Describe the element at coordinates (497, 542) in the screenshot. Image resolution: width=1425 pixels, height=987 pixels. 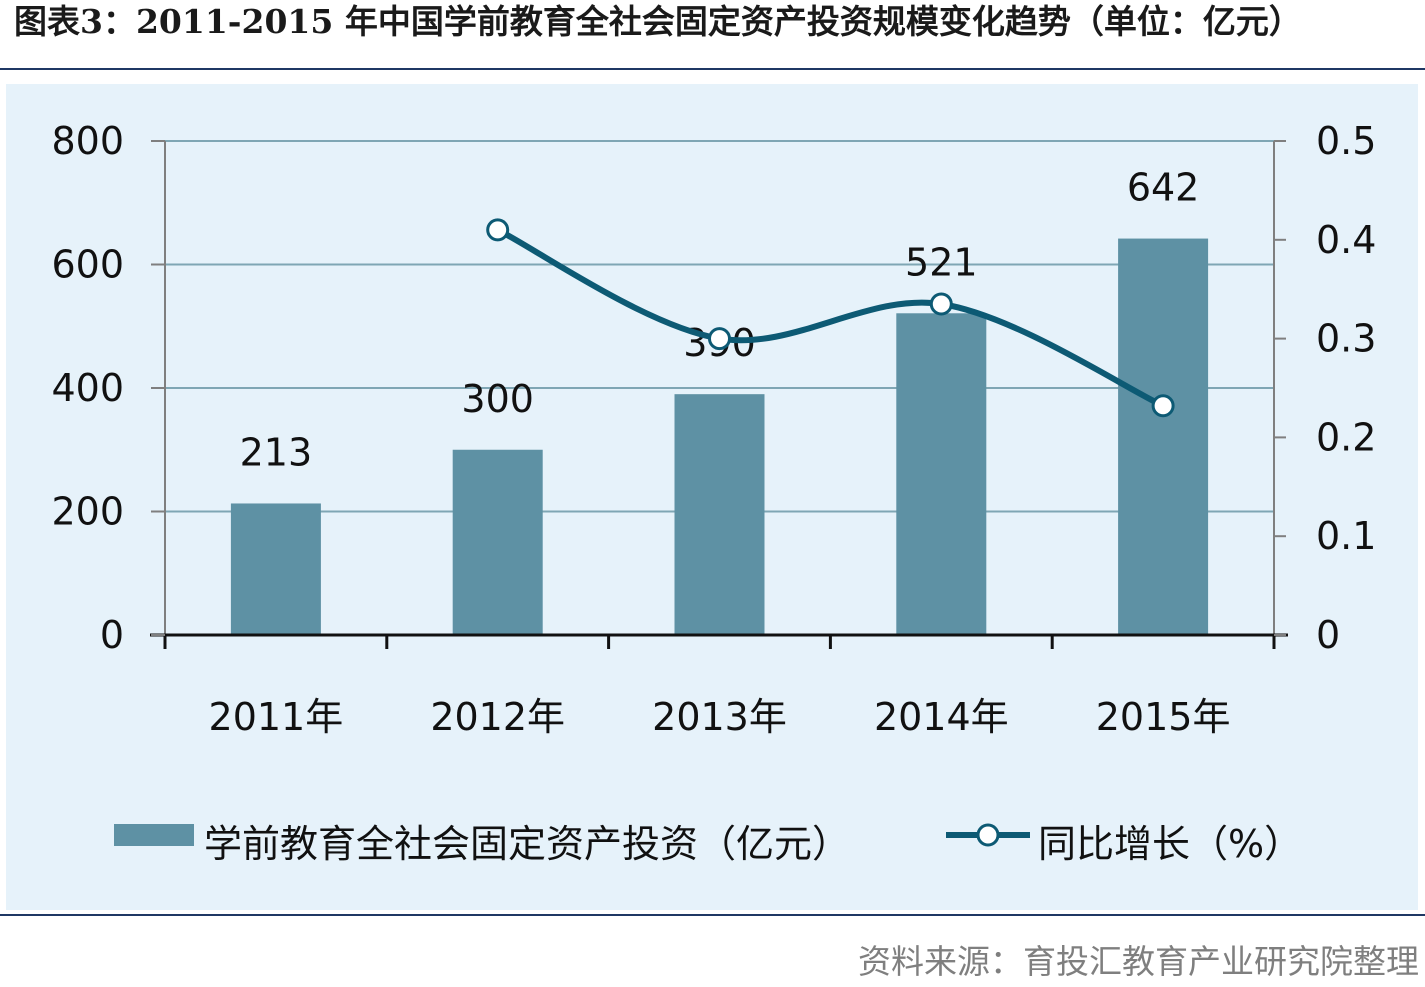
I see `bar-2012年` at that location.